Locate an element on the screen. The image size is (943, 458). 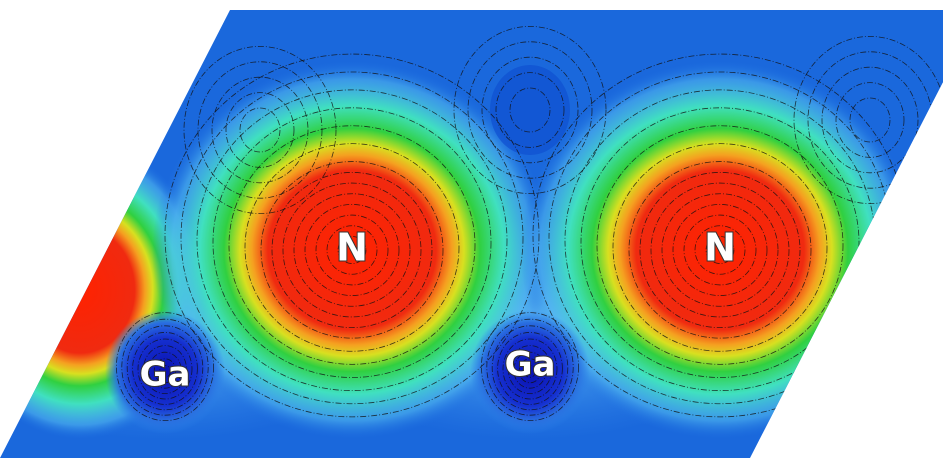
density-void is located at coordinates (530, 110).